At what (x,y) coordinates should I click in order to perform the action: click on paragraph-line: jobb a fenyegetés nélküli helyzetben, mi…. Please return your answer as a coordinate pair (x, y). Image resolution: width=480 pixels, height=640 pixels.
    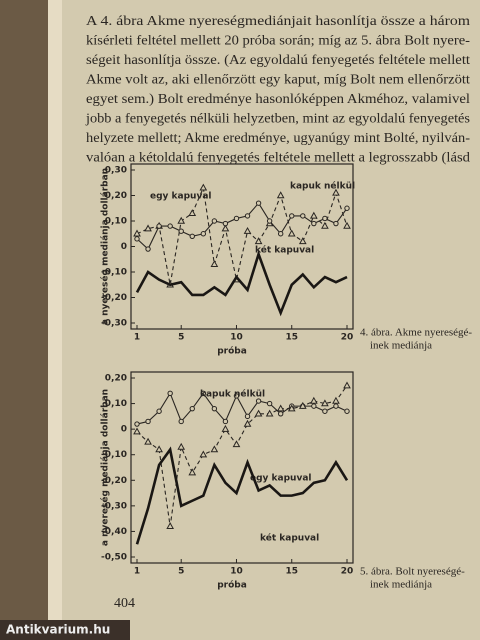
    Looking at the image, I should click on (277, 118).